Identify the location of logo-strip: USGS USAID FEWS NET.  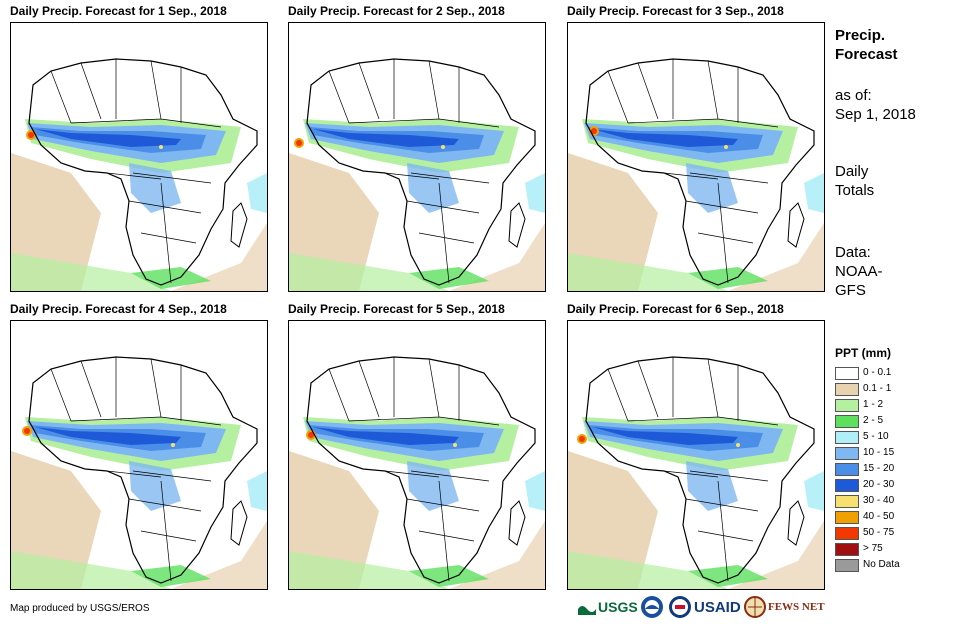
(703, 607).